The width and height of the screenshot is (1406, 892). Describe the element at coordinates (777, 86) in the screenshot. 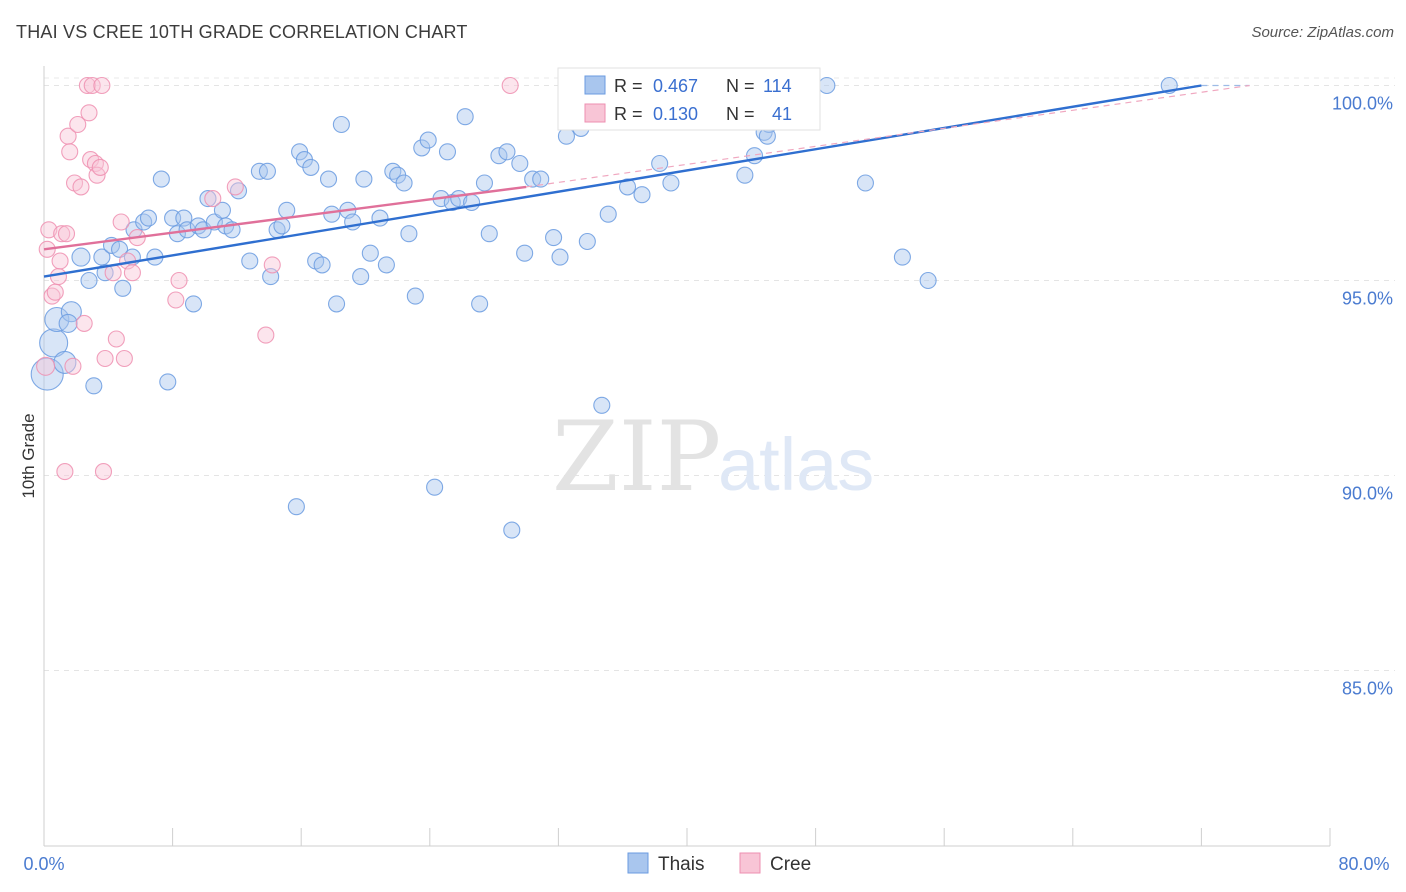

I see `legend-thais-n-value: 114` at that location.